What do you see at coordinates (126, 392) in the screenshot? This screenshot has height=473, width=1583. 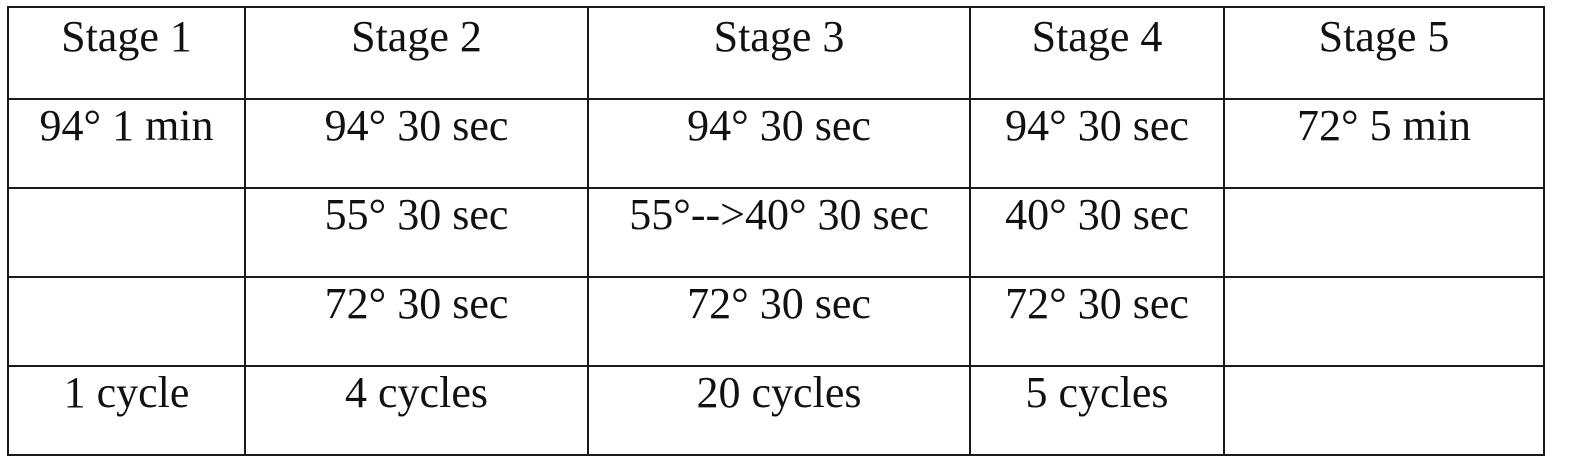 I see `cell-text: 1 cycle` at bounding box center [126, 392].